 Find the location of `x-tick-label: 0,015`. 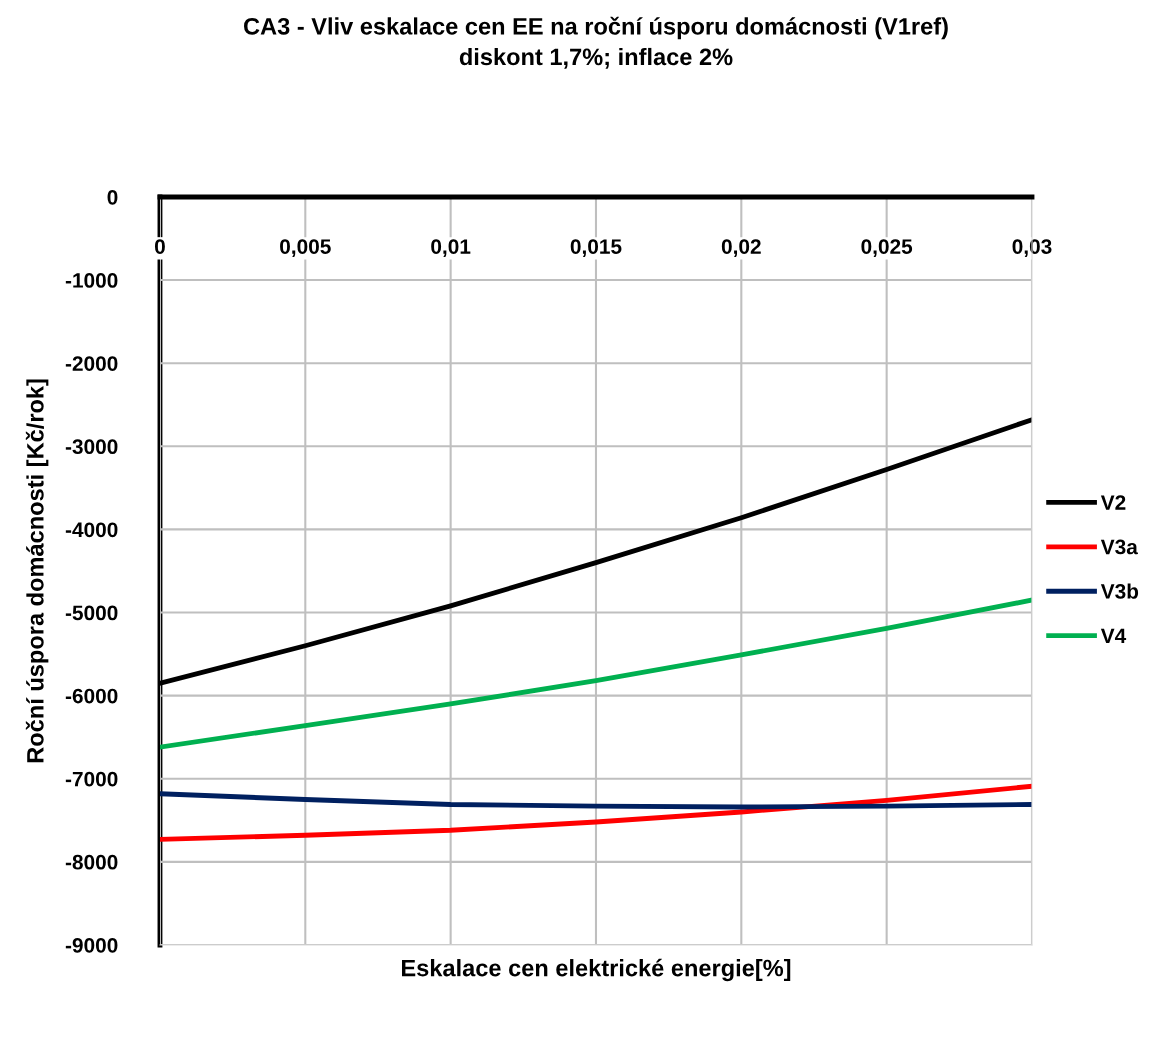

x-tick-label: 0,015 is located at coordinates (596, 248).